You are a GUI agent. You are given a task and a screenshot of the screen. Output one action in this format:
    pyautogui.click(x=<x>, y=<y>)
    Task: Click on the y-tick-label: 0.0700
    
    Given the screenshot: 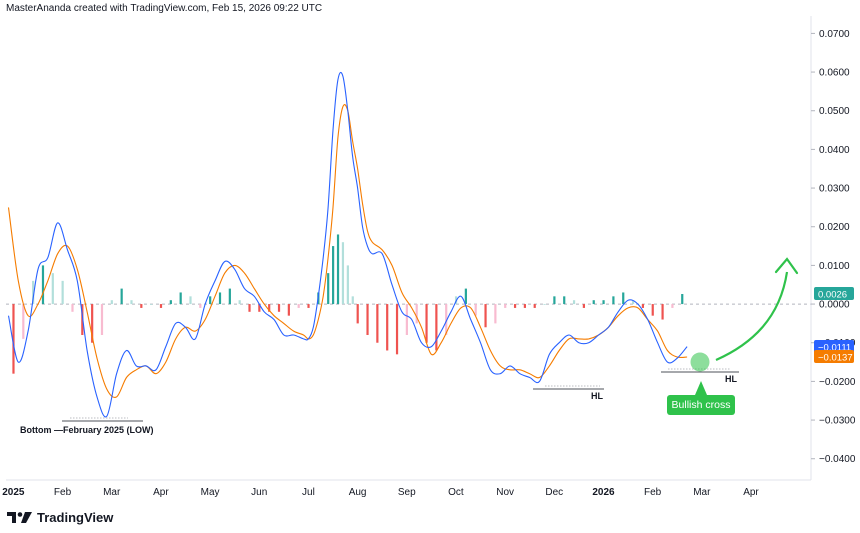 What is the action you would take?
    pyautogui.click(x=834, y=34)
    